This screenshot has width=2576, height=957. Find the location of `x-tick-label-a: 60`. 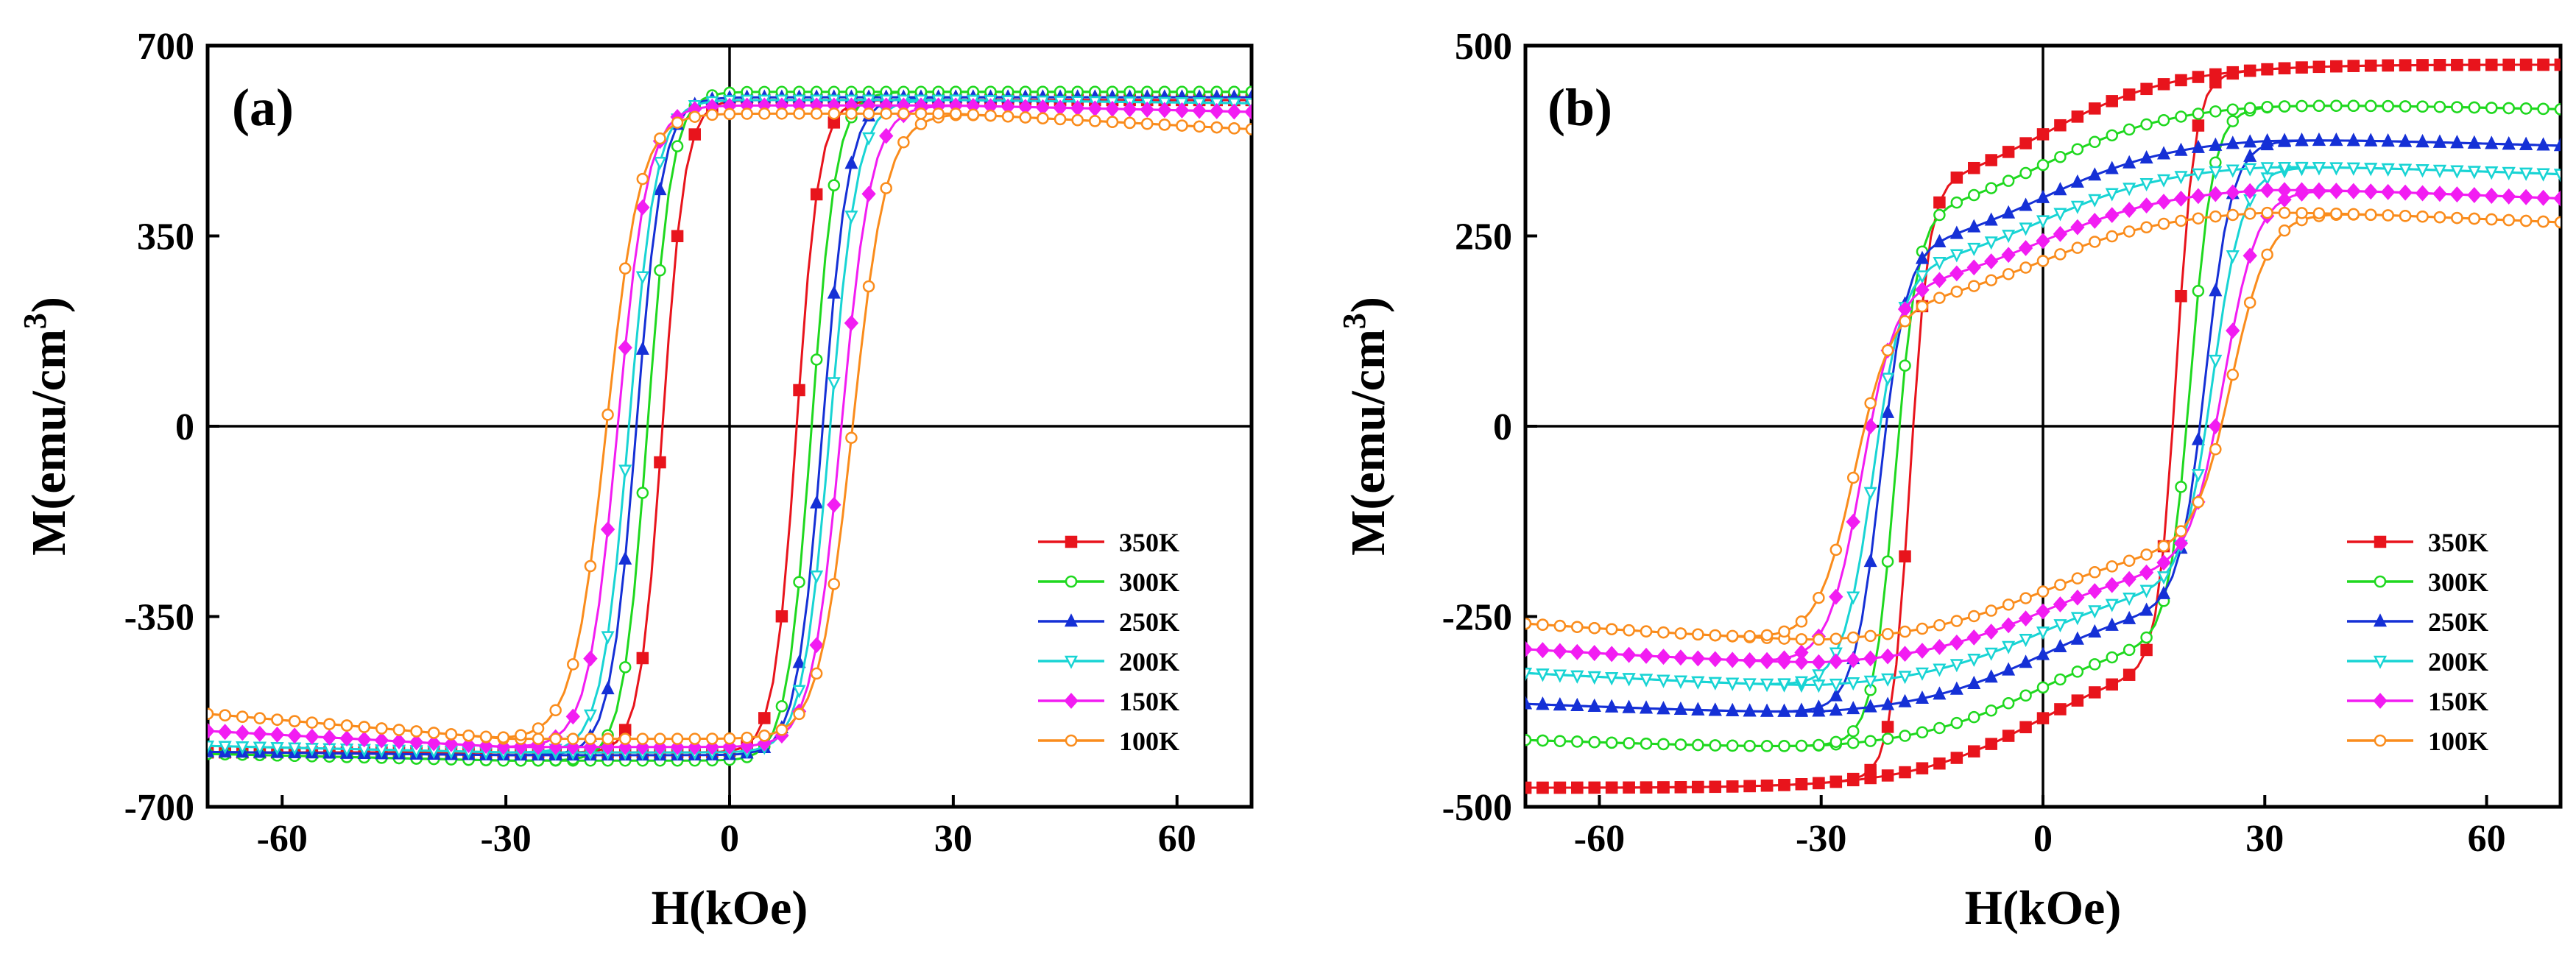

x-tick-label-a: 60 is located at coordinates (1177, 839).